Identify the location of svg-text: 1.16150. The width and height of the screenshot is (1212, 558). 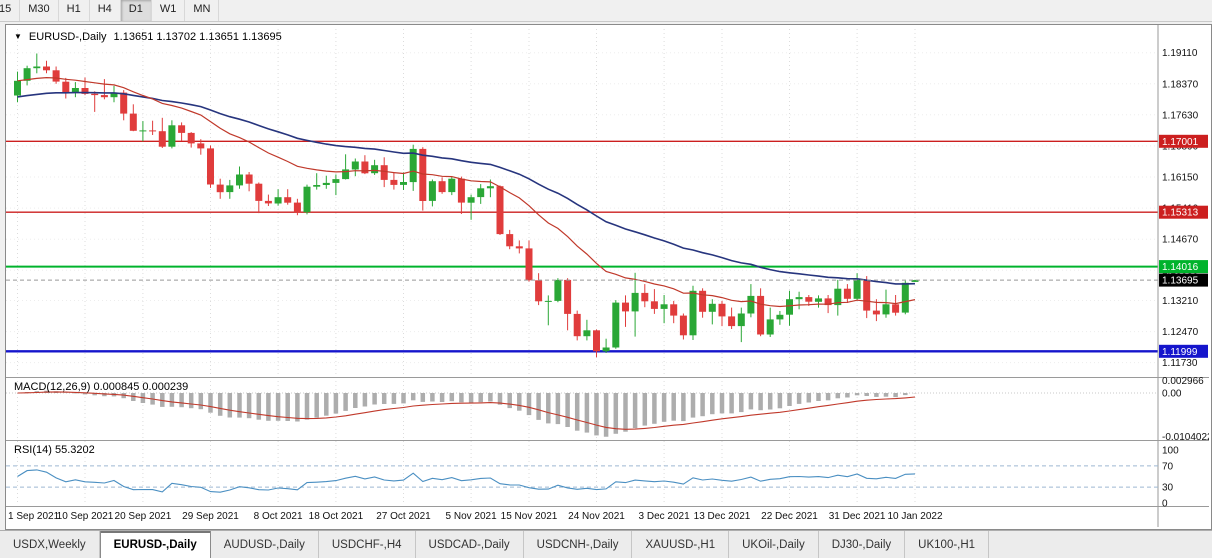
(1180, 178).